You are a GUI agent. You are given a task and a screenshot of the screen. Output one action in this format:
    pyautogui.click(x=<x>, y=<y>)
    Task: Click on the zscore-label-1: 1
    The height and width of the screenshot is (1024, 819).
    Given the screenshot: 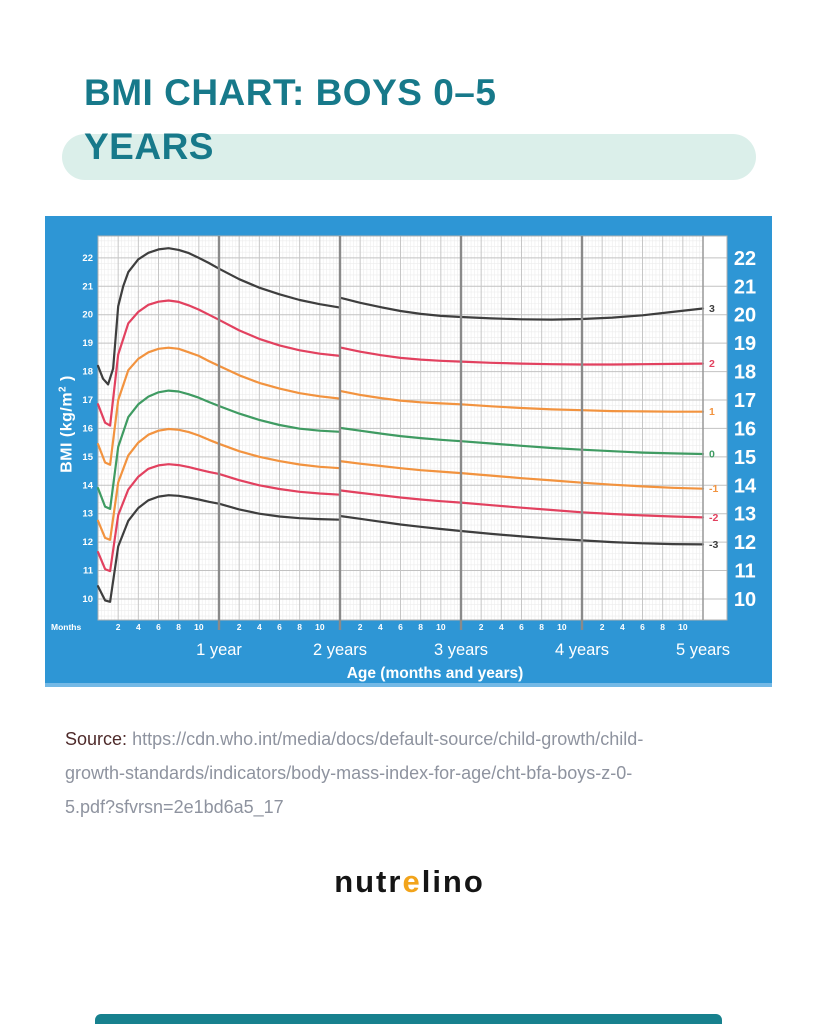 What is the action you would take?
    pyautogui.click(x=712, y=412)
    